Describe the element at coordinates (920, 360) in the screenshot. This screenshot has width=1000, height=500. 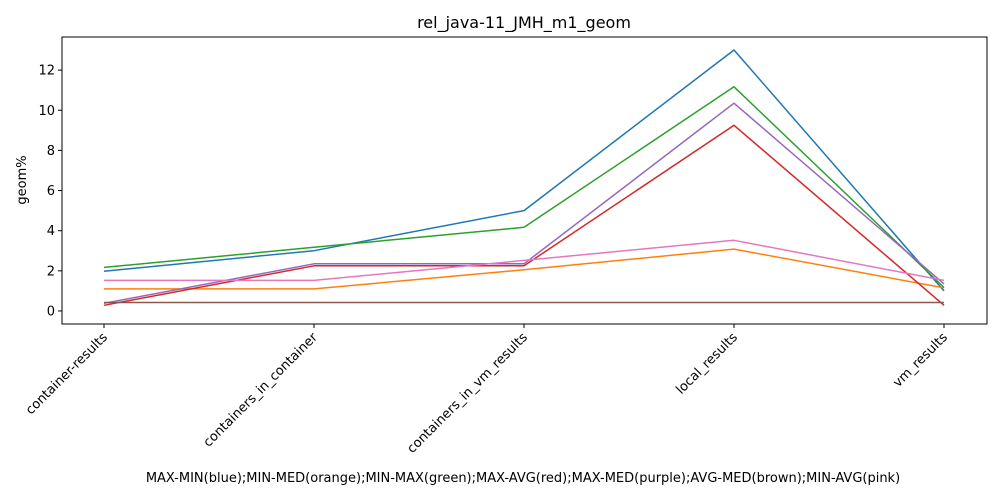
I see `x-tick-label: vm_results` at that location.